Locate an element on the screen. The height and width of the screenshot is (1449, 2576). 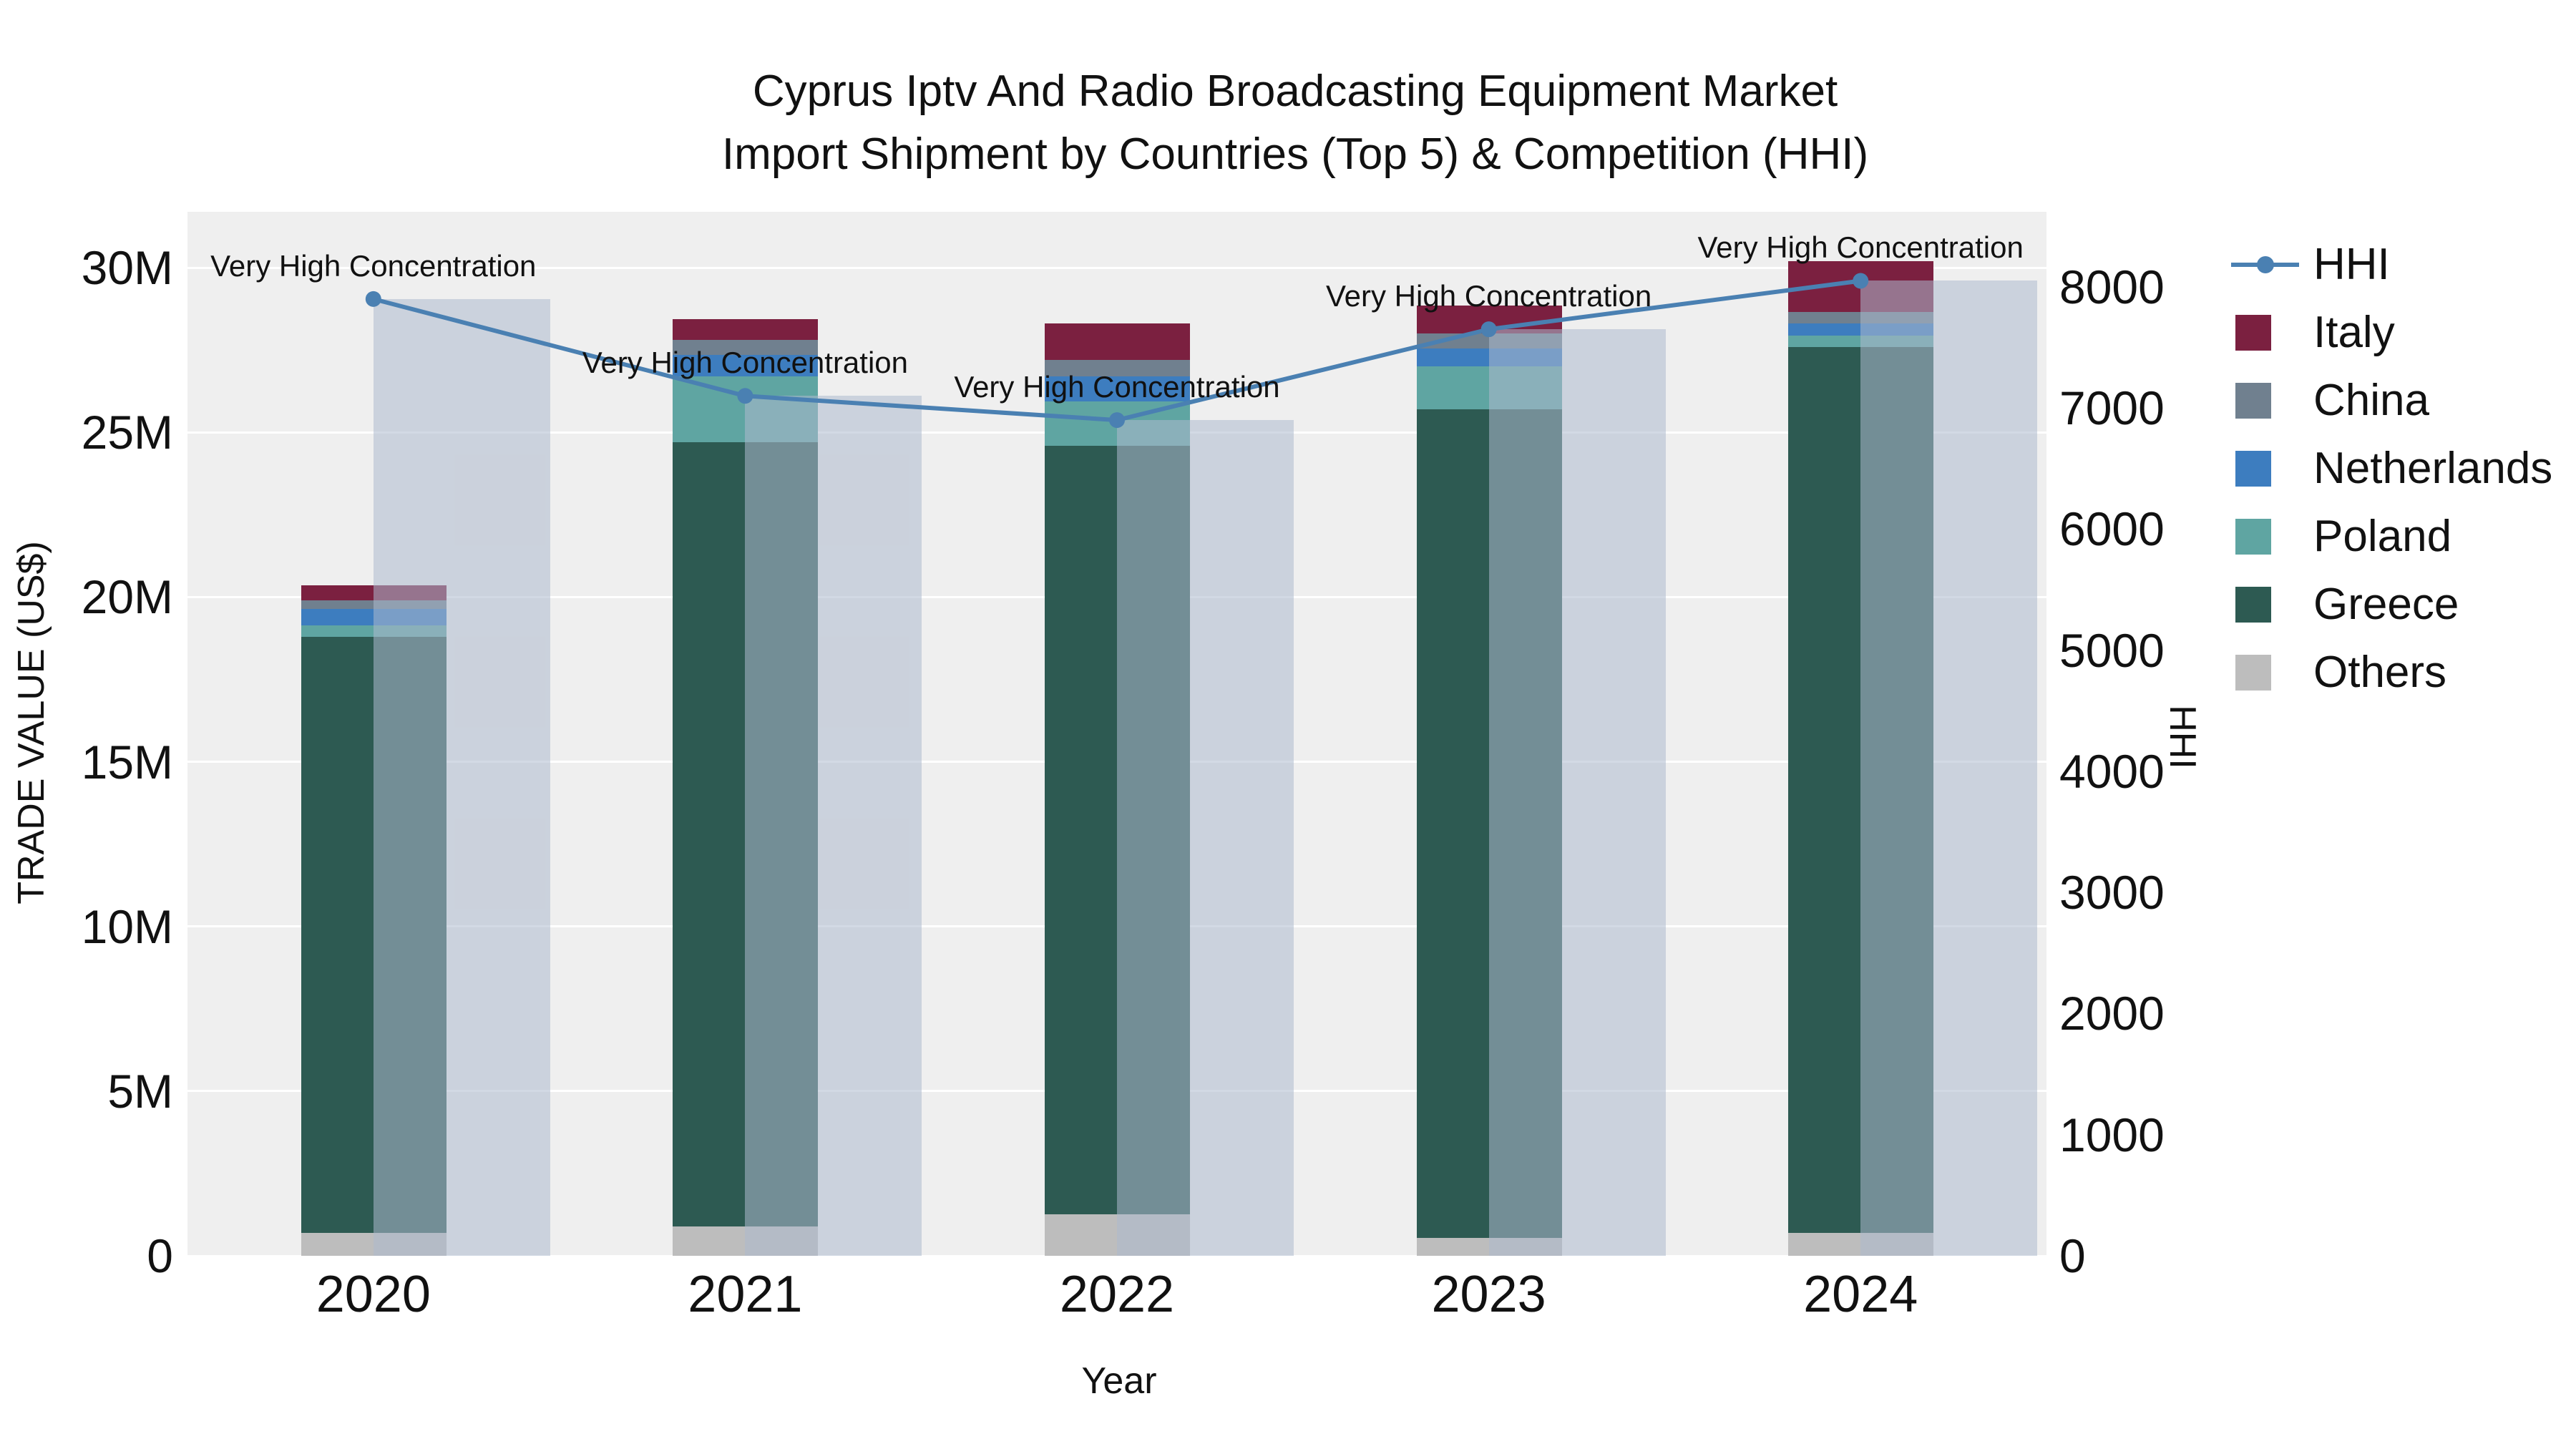
y-axis-tick-right: 5000 is located at coordinates (2112, 650).